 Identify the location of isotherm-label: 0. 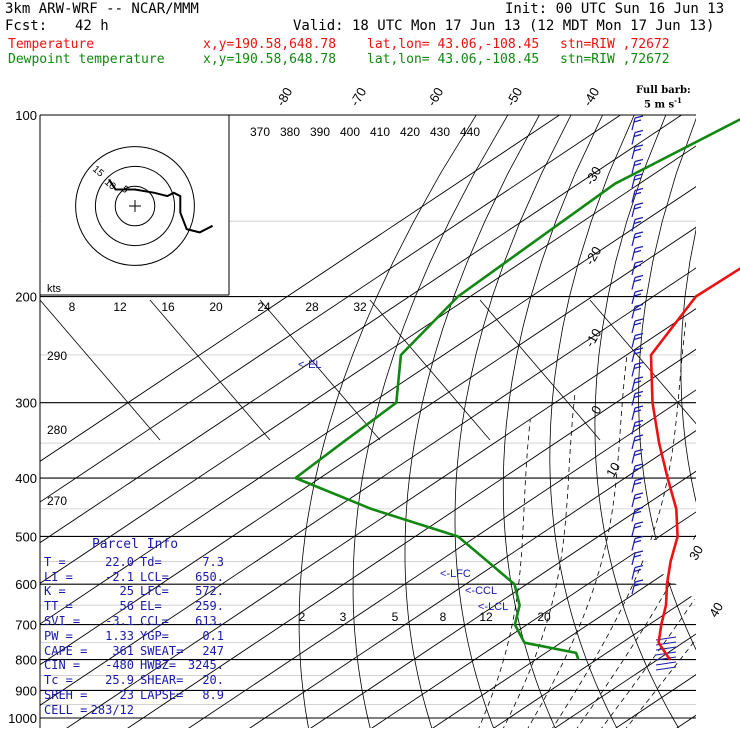
(596, 410).